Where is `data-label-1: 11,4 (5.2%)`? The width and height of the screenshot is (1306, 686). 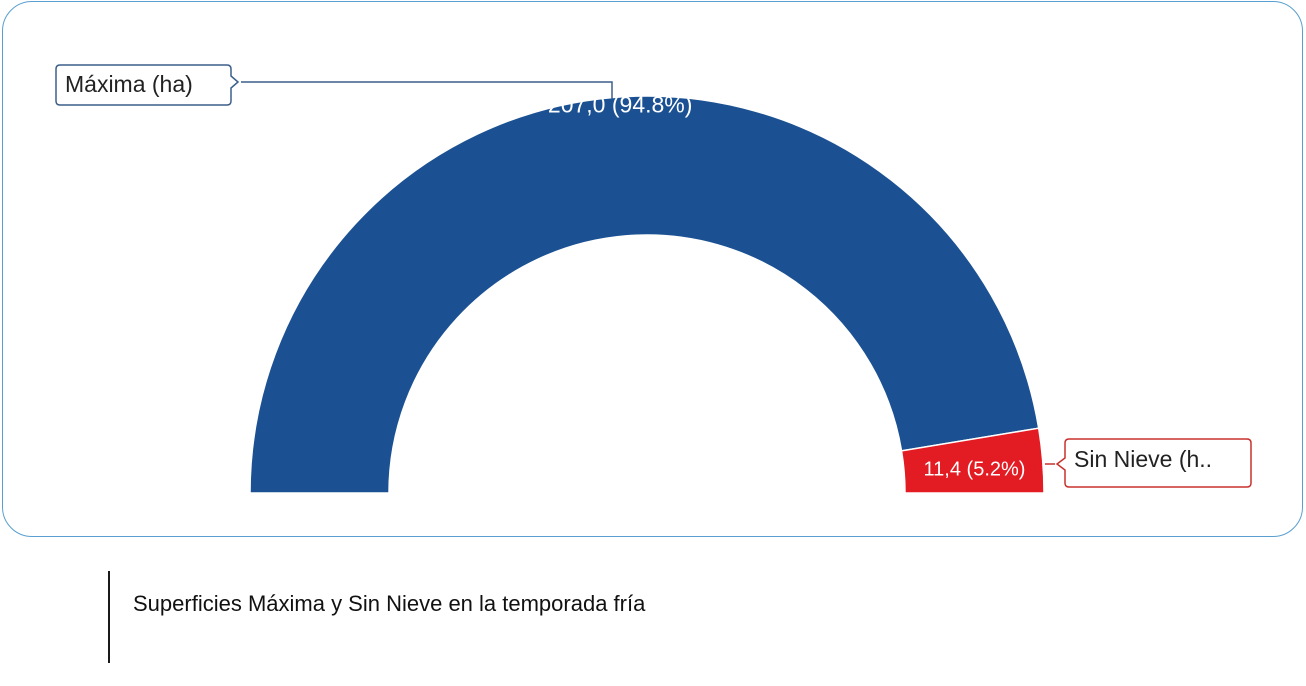 data-label-1: 11,4 (5.2%) is located at coordinates (975, 469).